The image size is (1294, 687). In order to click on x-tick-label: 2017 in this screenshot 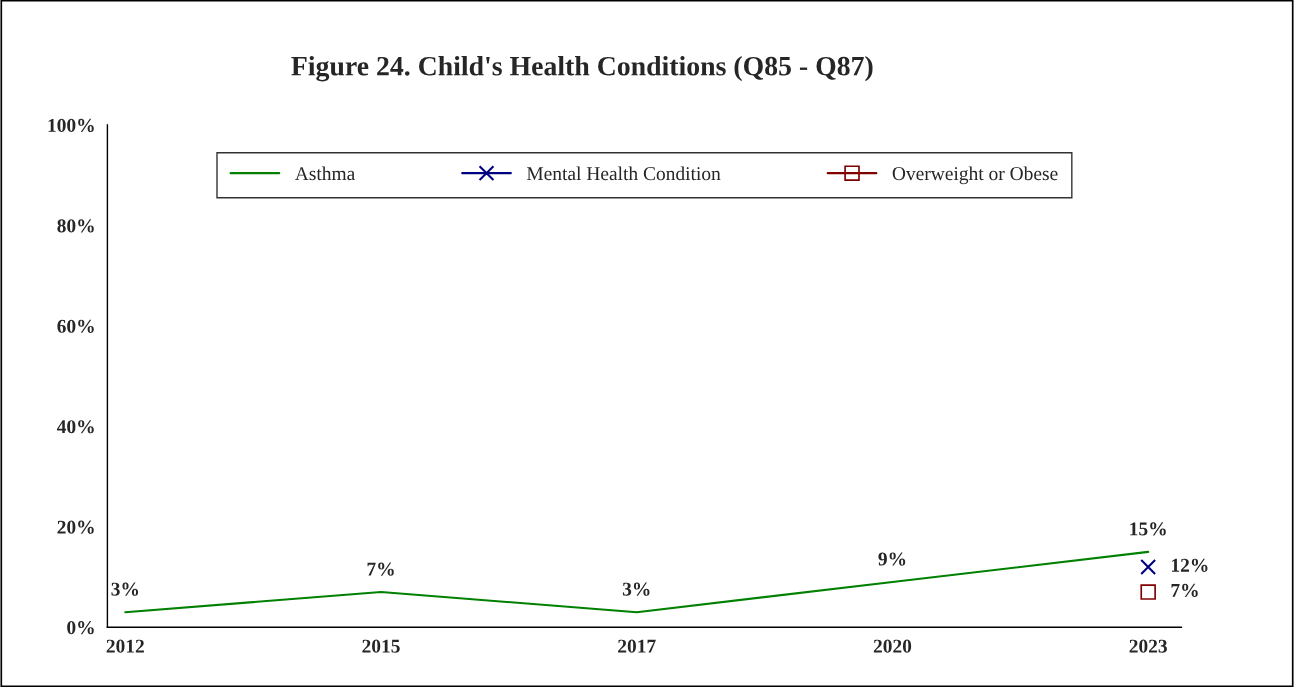, I will do `click(637, 646)`.